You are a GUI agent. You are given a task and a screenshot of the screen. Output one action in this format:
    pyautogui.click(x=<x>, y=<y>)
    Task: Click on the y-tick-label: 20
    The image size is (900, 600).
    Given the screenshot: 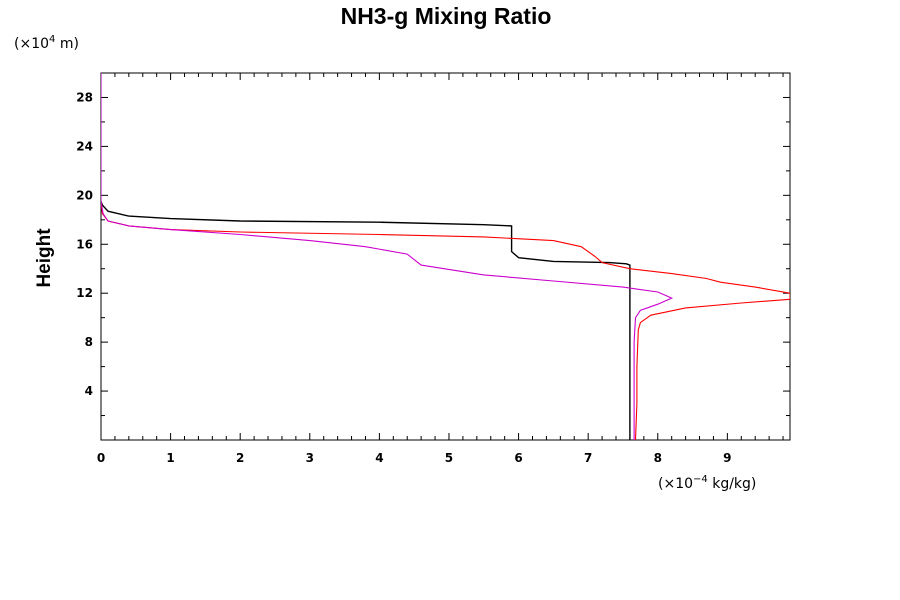 What is the action you would take?
    pyautogui.click(x=84, y=195)
    